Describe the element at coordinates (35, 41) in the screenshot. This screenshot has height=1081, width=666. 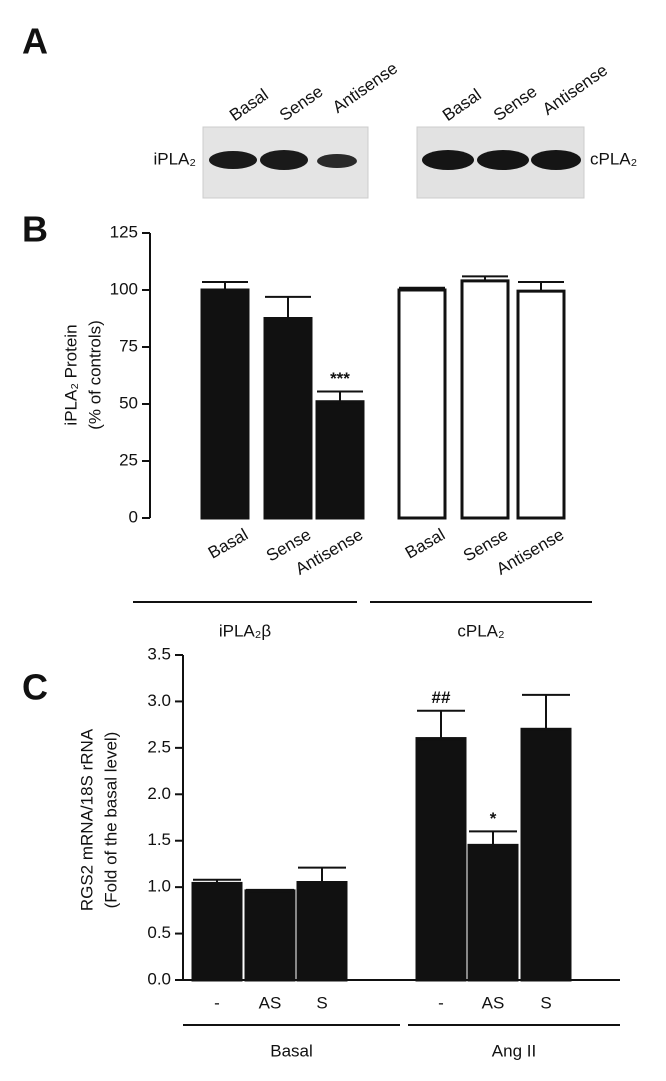
I see `panel-label: A` at that location.